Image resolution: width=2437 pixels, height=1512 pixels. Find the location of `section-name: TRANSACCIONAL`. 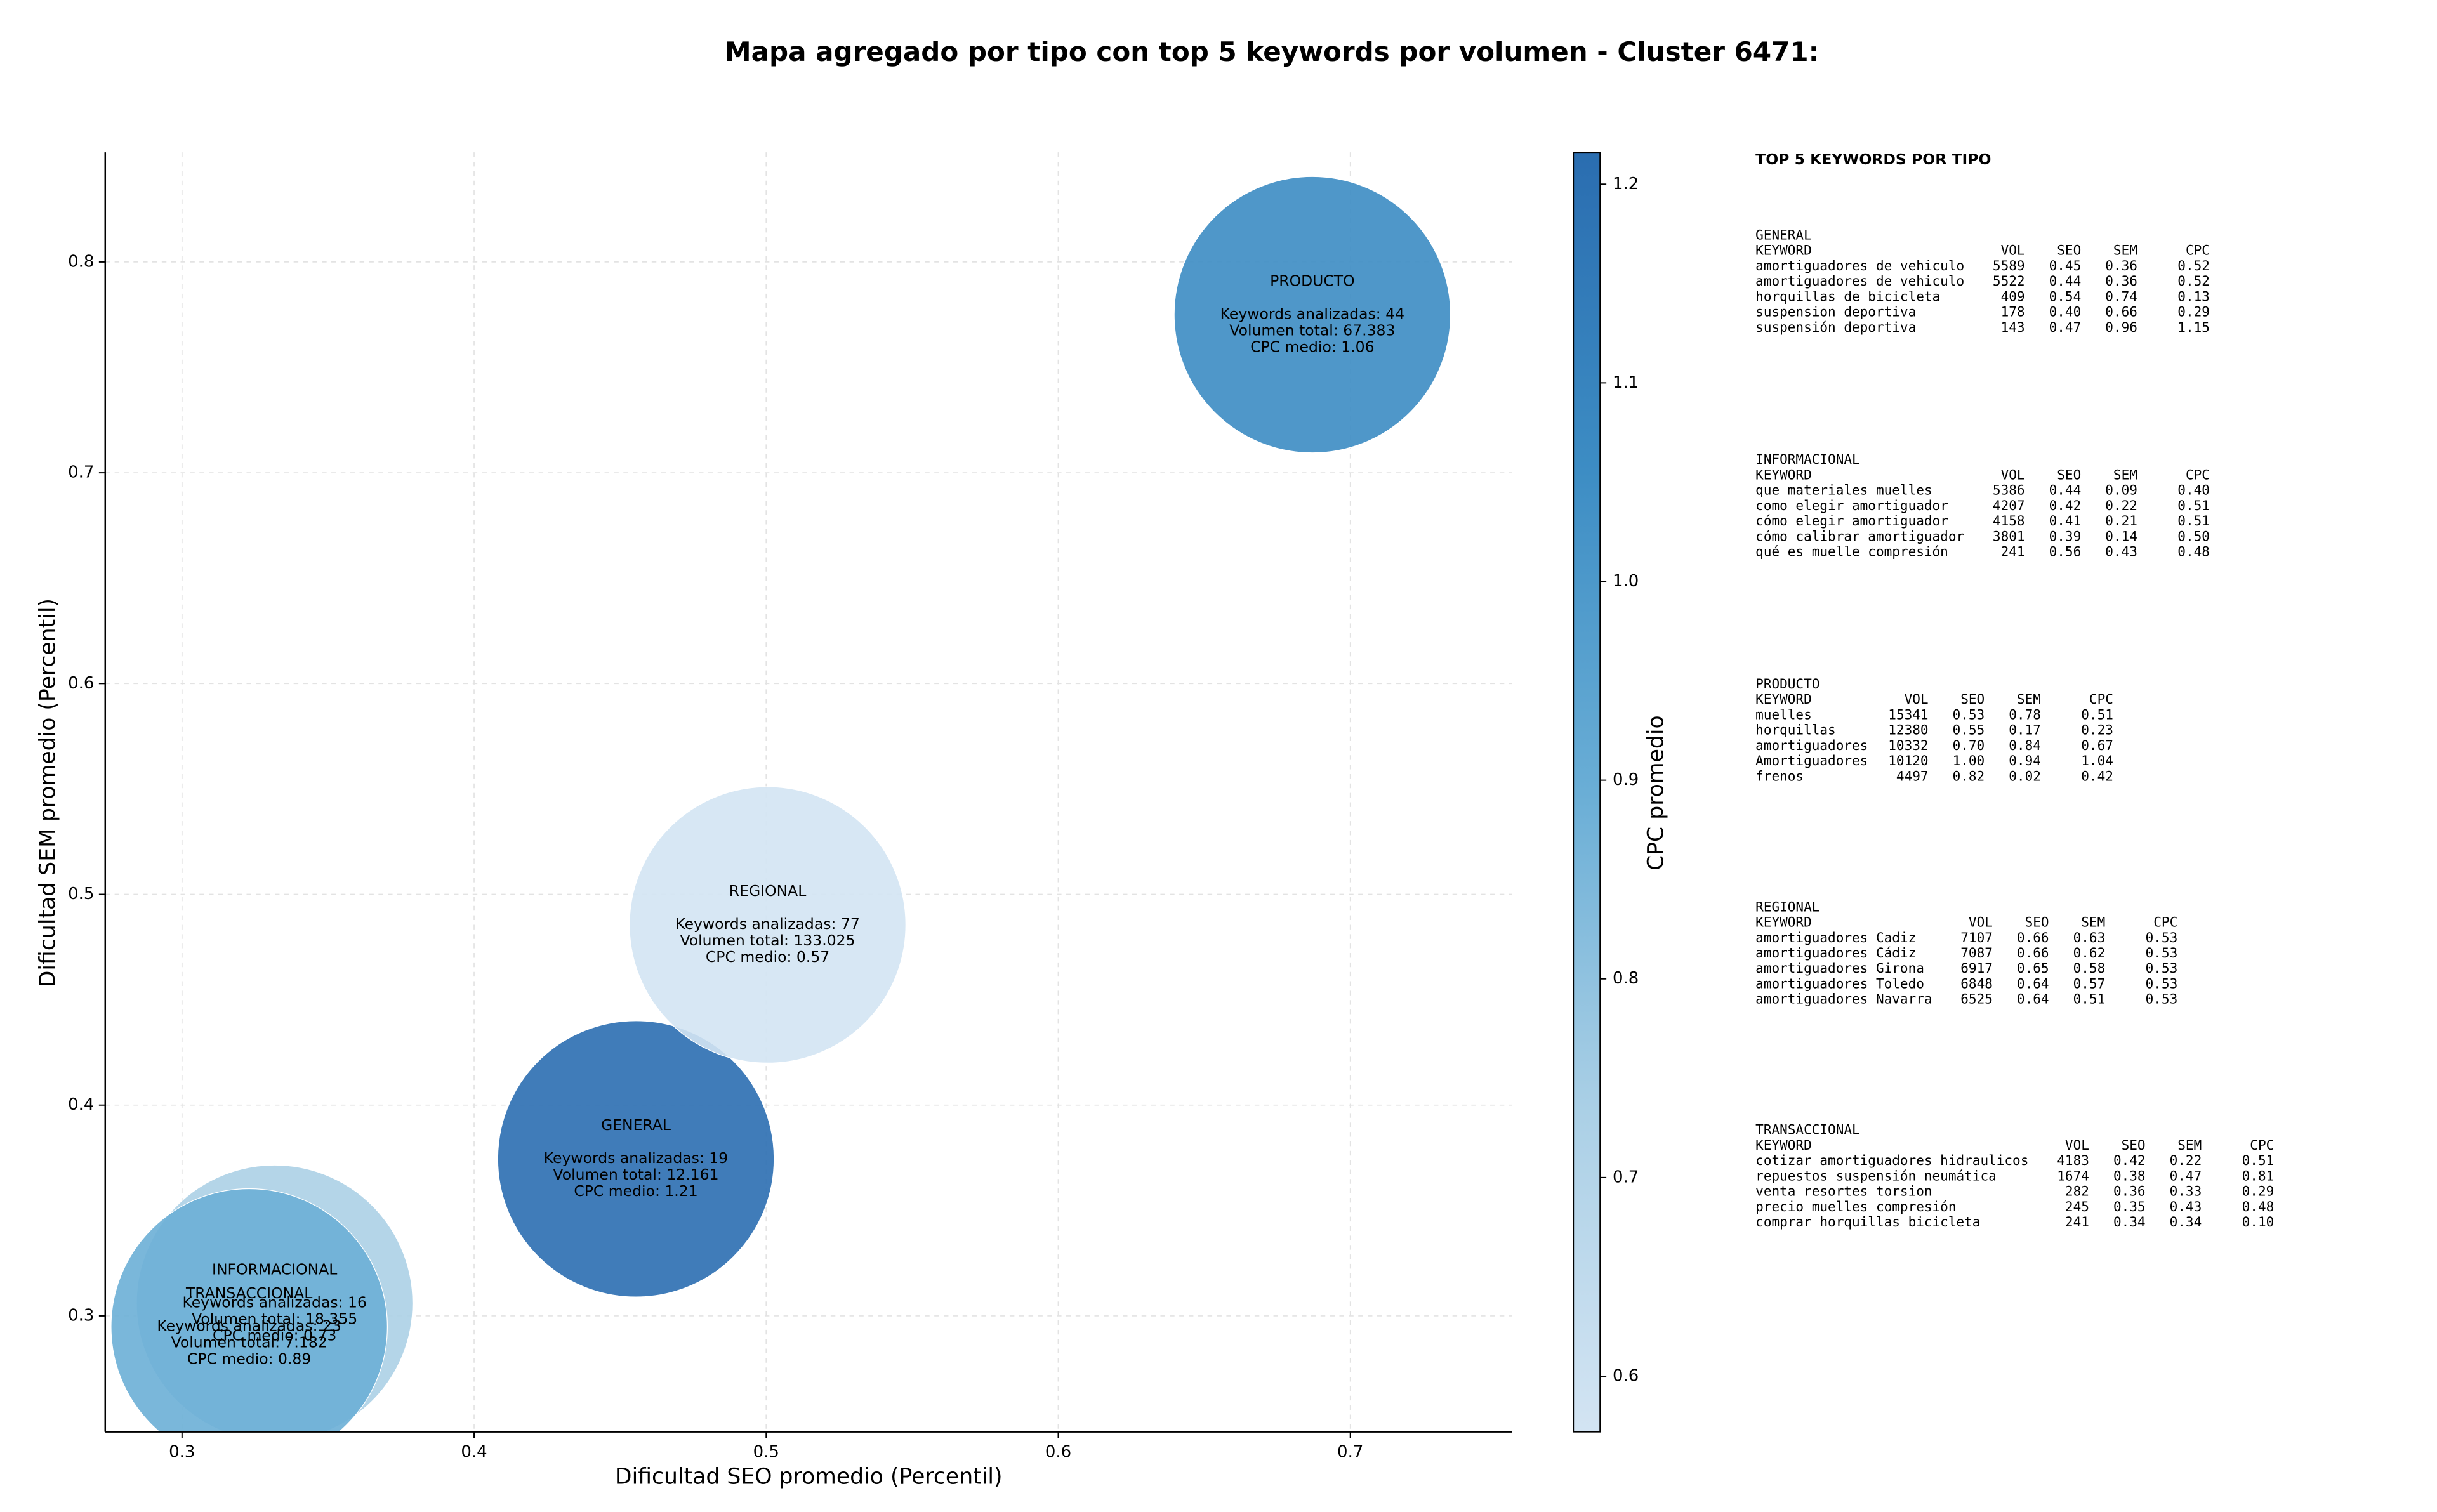

section-name: TRANSACCIONAL is located at coordinates (1807, 1130).